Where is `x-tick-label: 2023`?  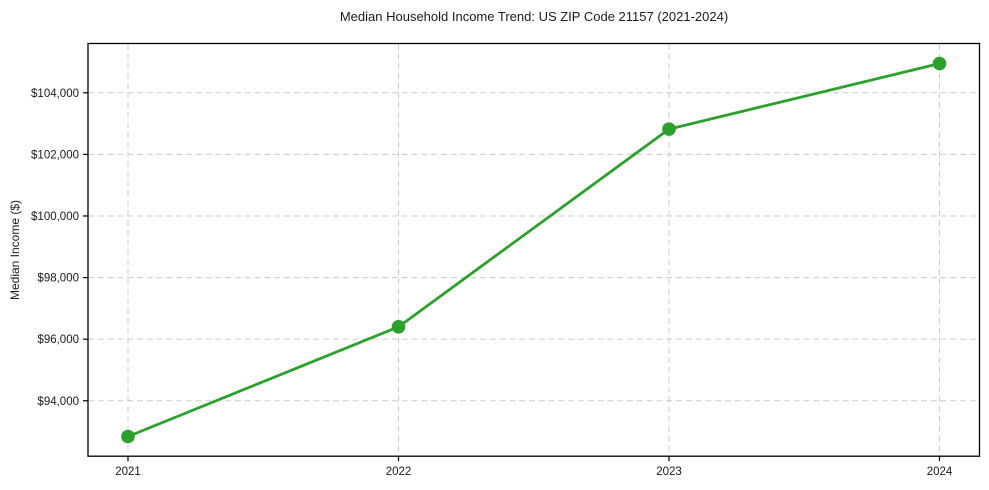
x-tick-label: 2023 is located at coordinates (669, 472).